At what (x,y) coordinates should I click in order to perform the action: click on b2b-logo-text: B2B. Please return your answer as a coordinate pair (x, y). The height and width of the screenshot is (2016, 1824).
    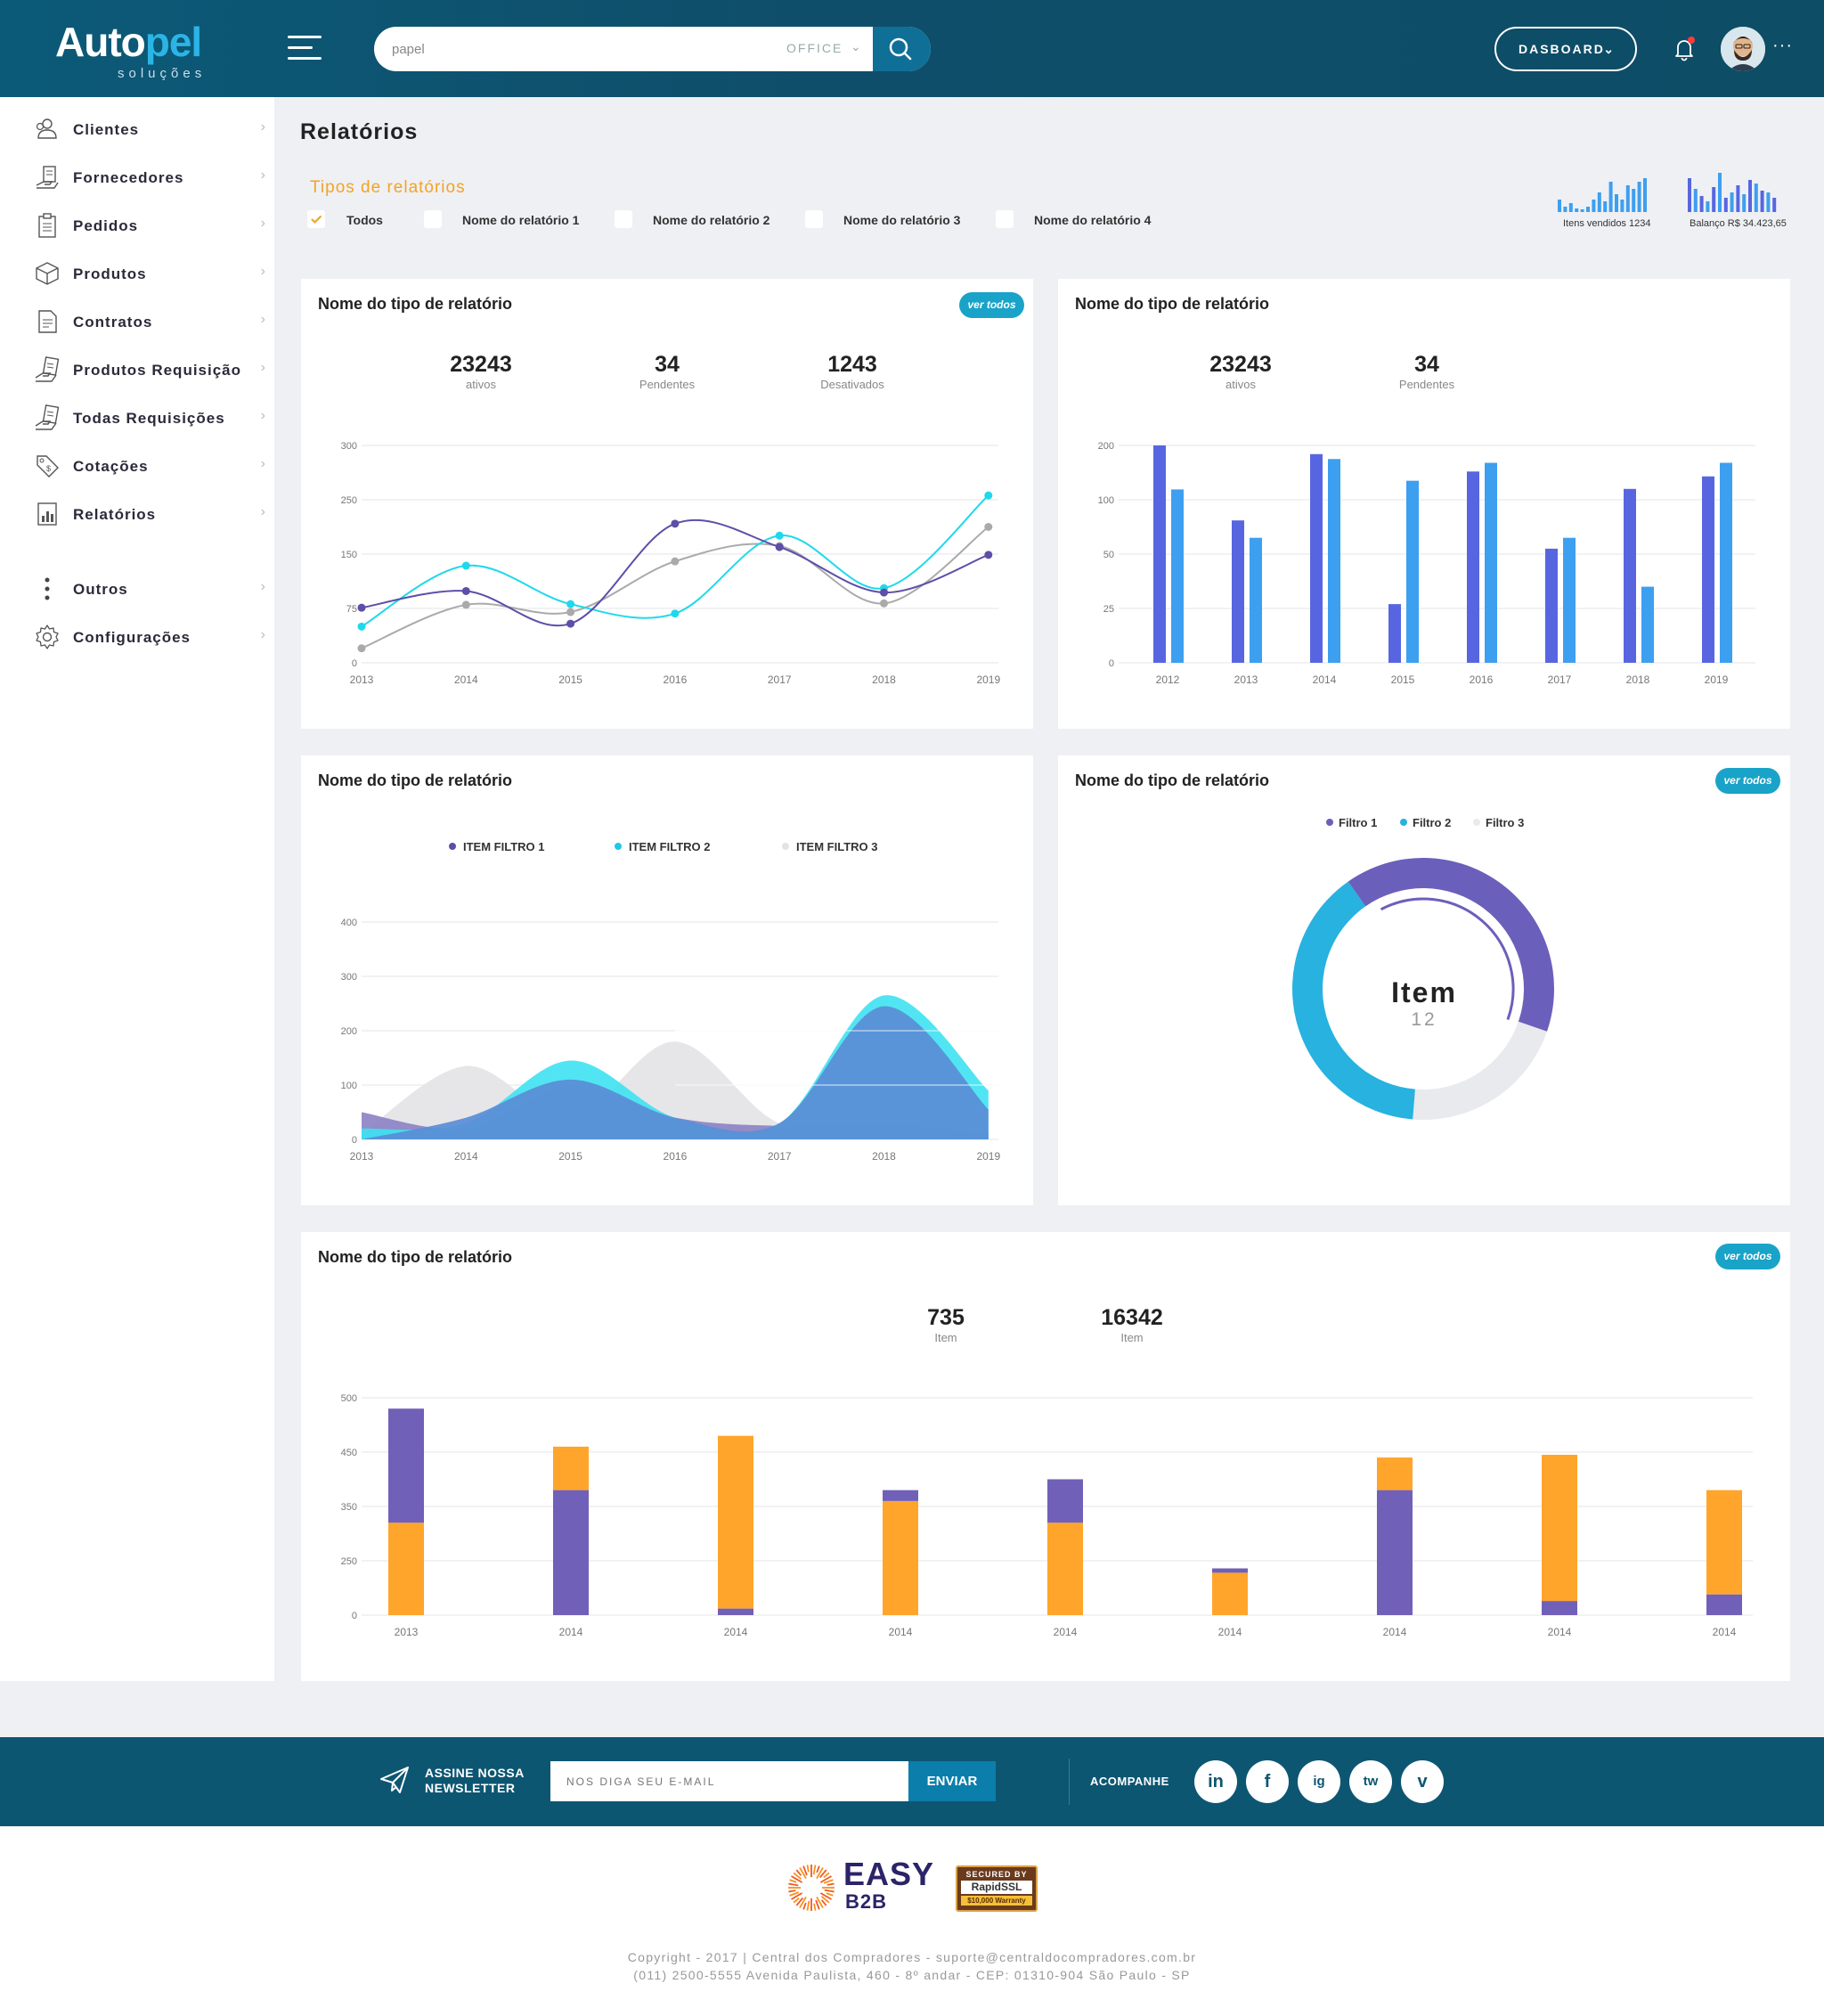
    Looking at the image, I should click on (866, 1901).